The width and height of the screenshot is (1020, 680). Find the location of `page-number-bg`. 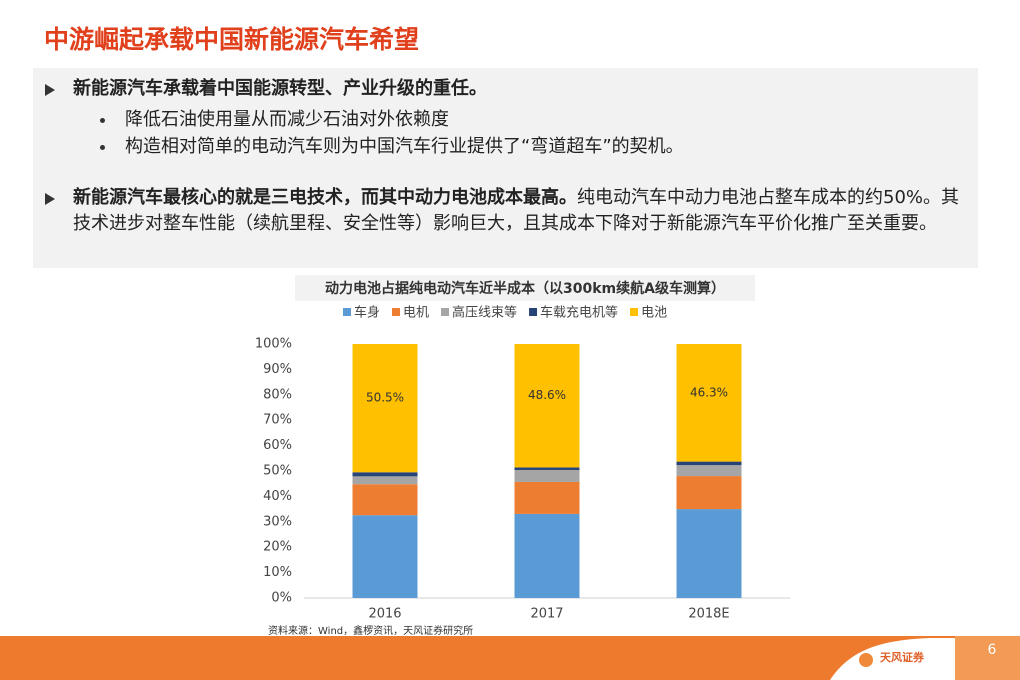

page-number-bg is located at coordinates (987, 658).